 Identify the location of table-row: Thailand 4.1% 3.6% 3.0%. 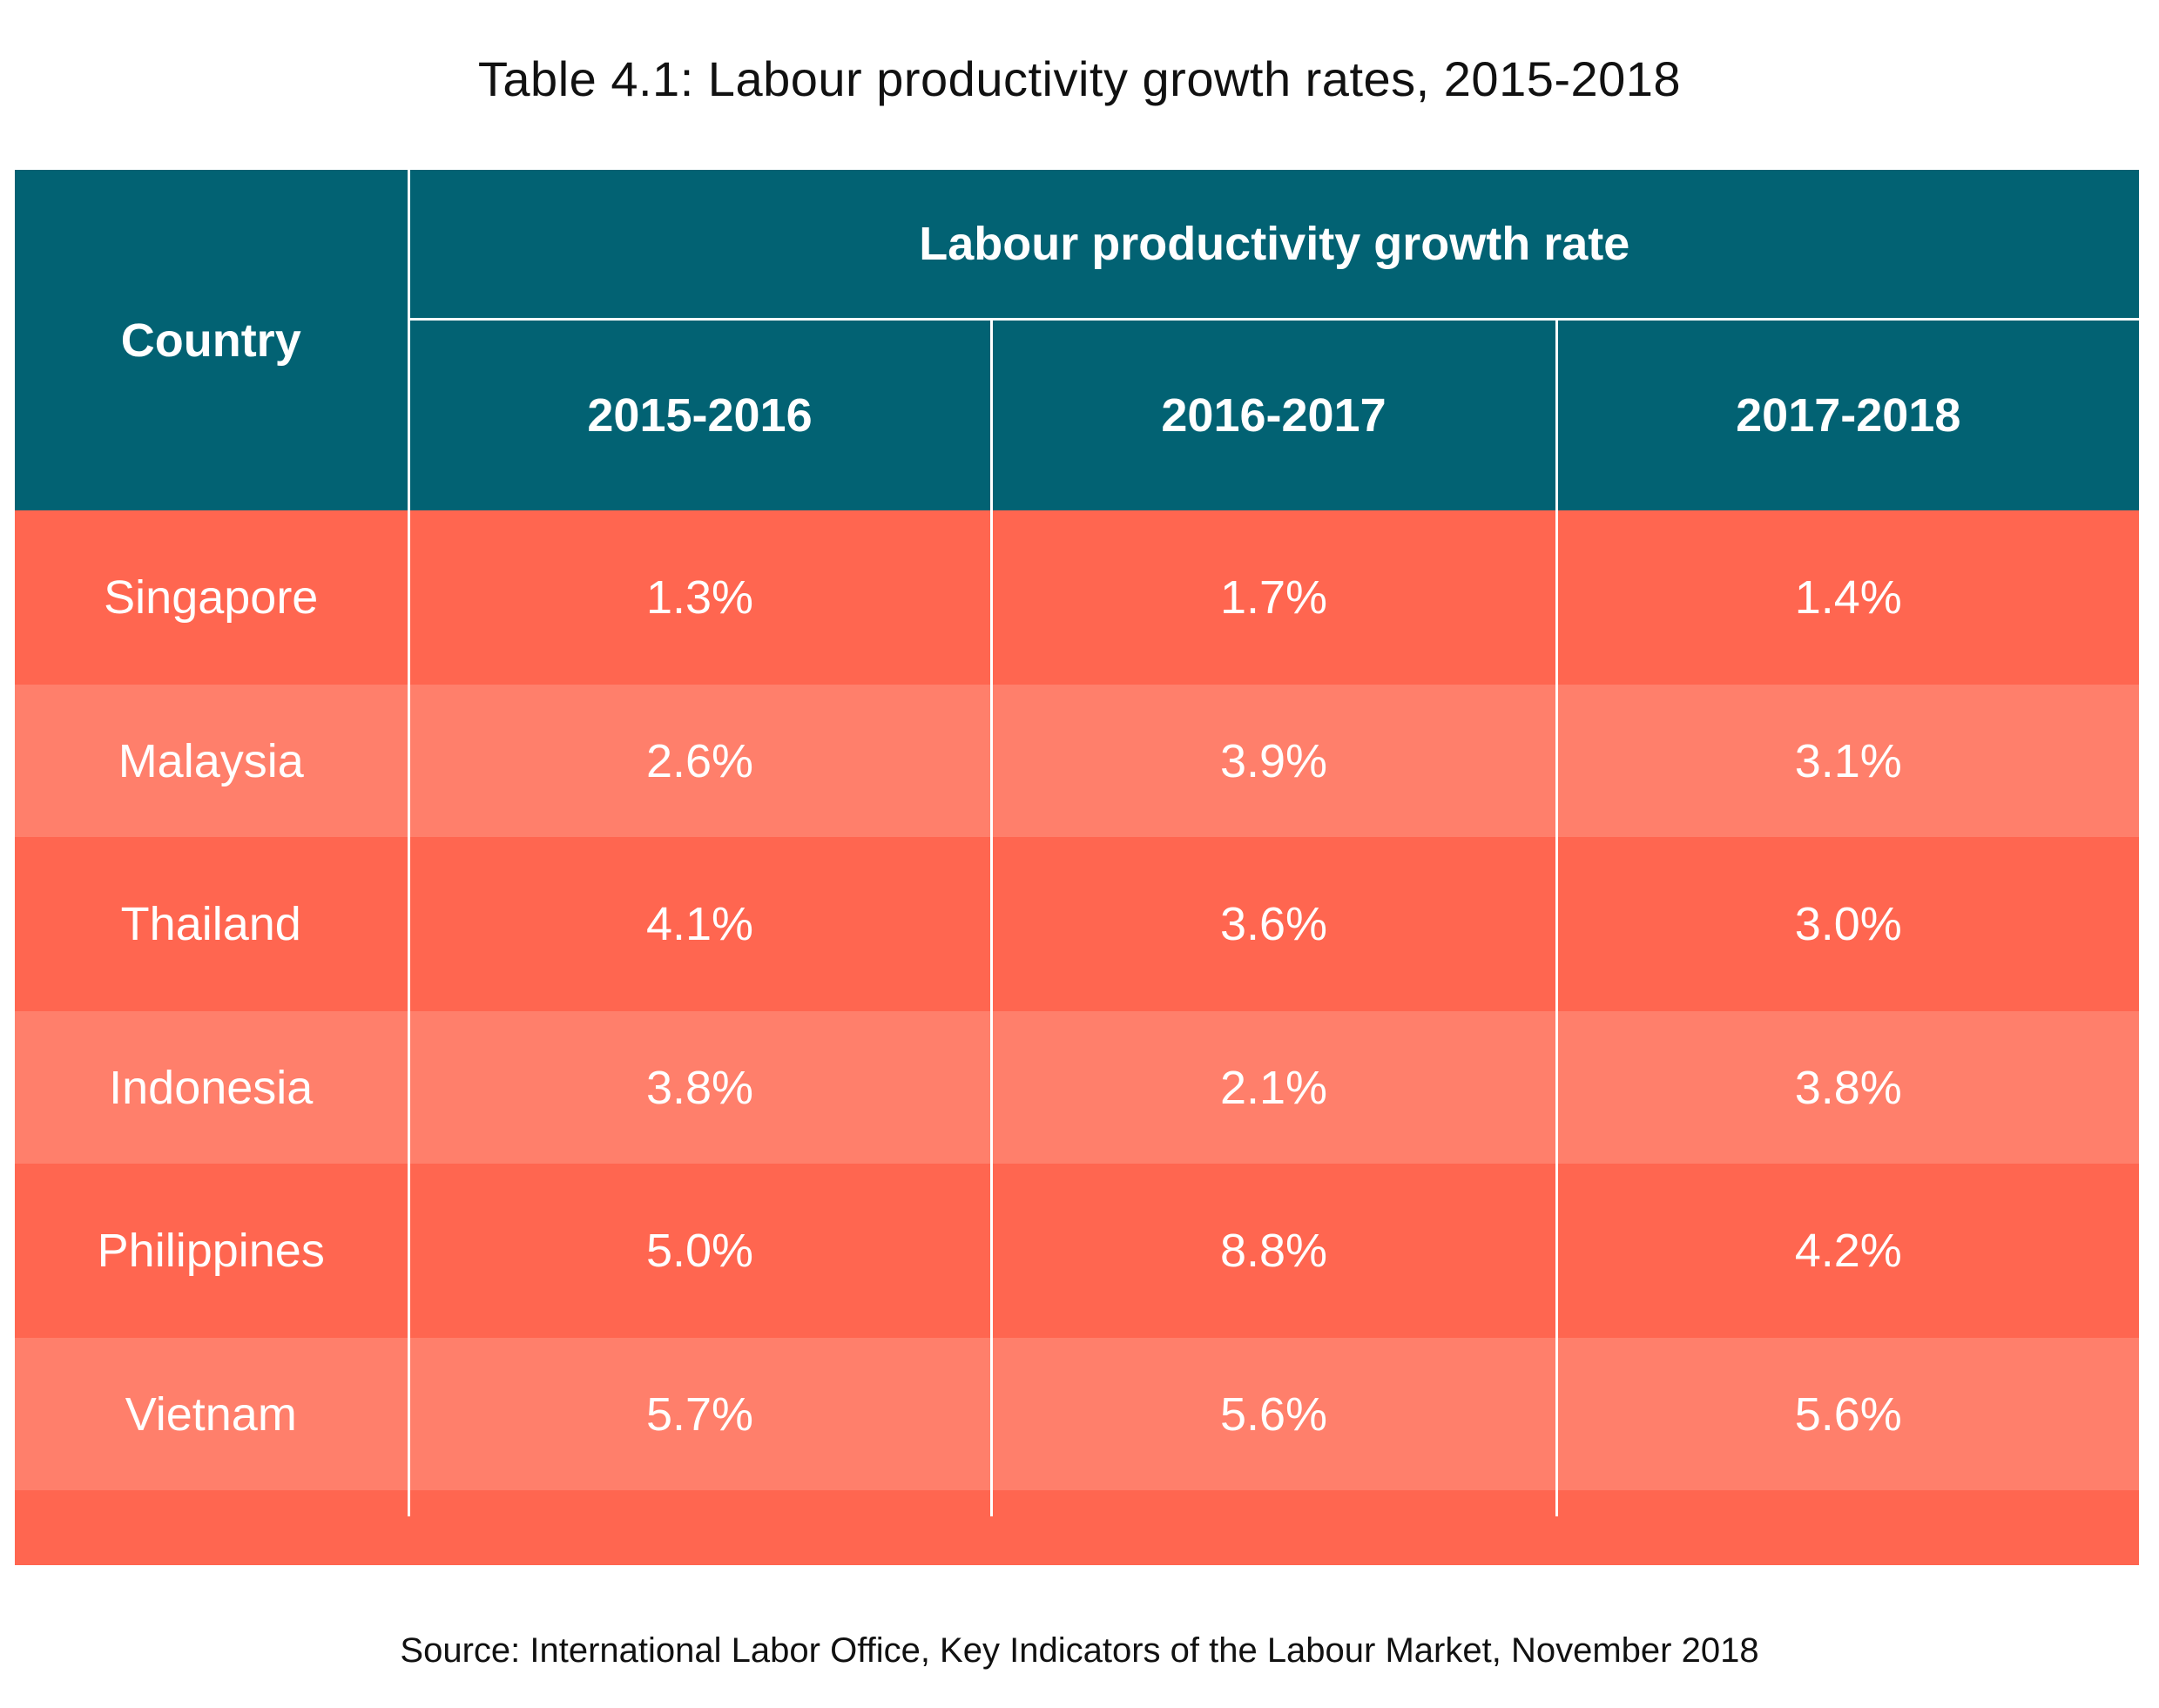
(1077, 924).